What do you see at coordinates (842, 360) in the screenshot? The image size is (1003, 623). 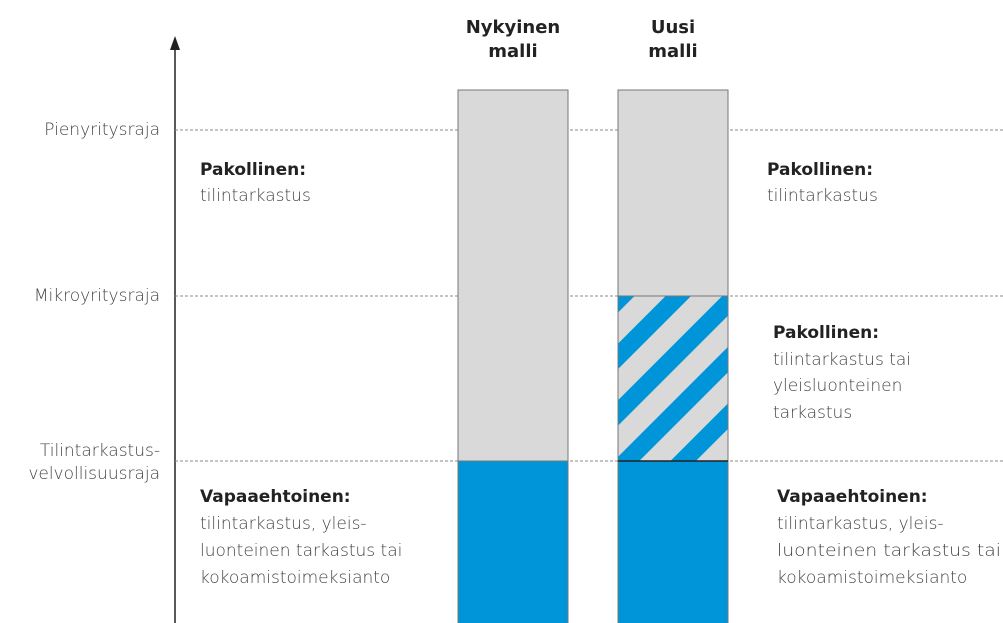 I see `block-line: tilintarkastus tai` at bounding box center [842, 360].